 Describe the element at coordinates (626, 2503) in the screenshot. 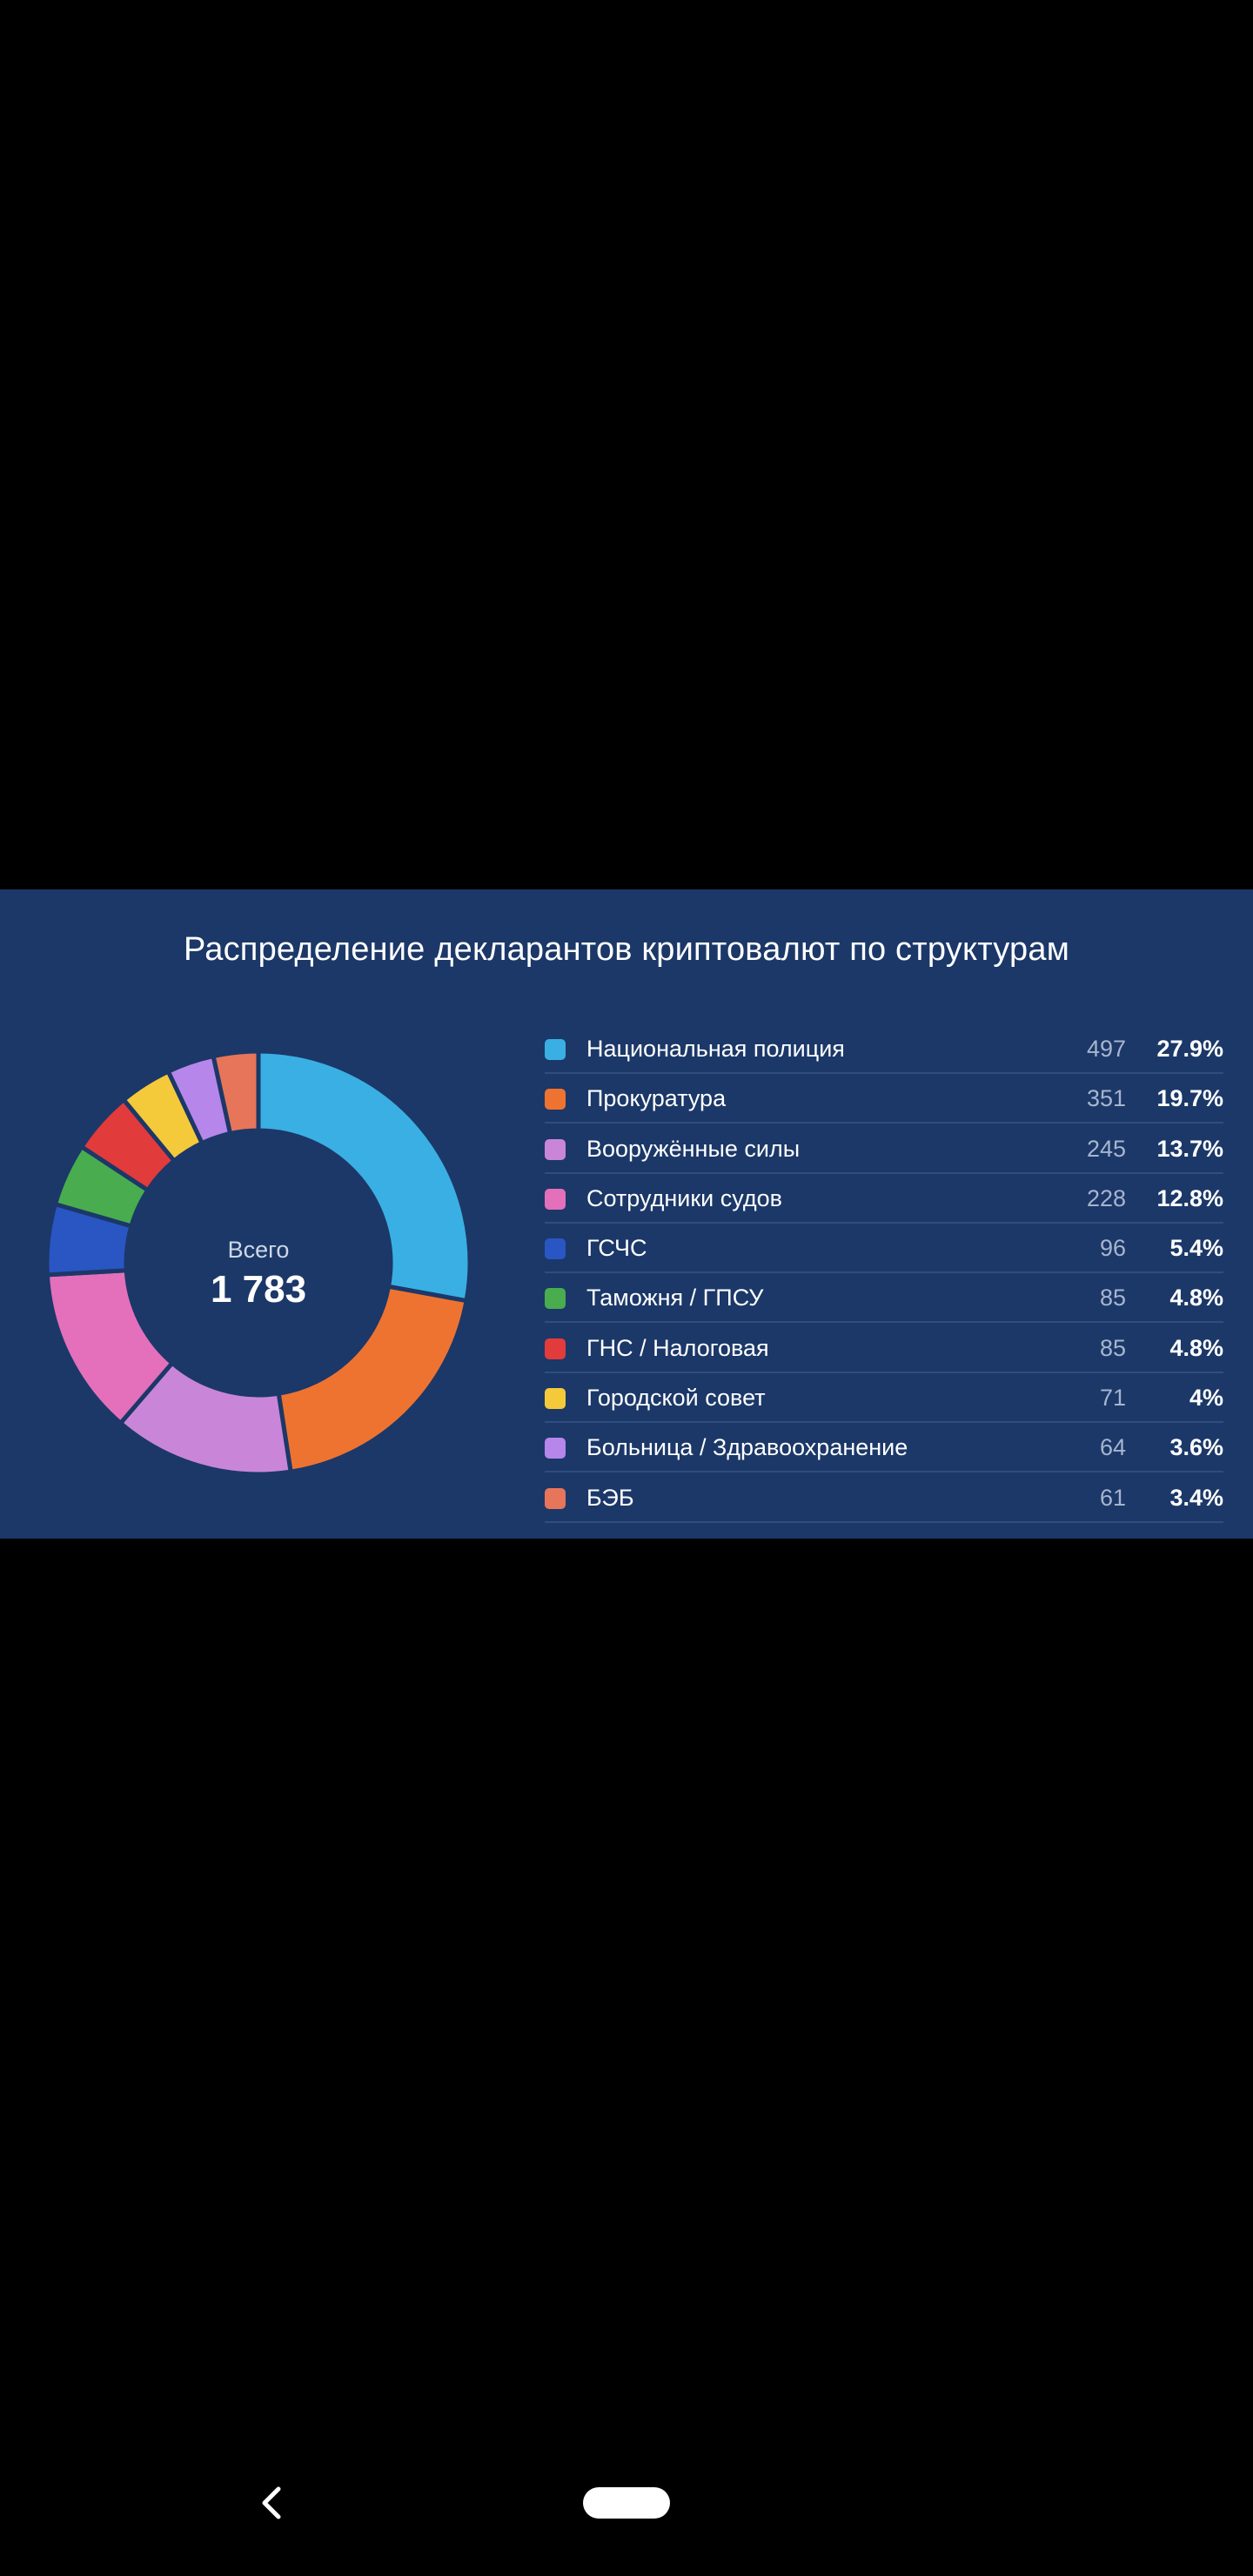

I see `home-pill-button` at that location.